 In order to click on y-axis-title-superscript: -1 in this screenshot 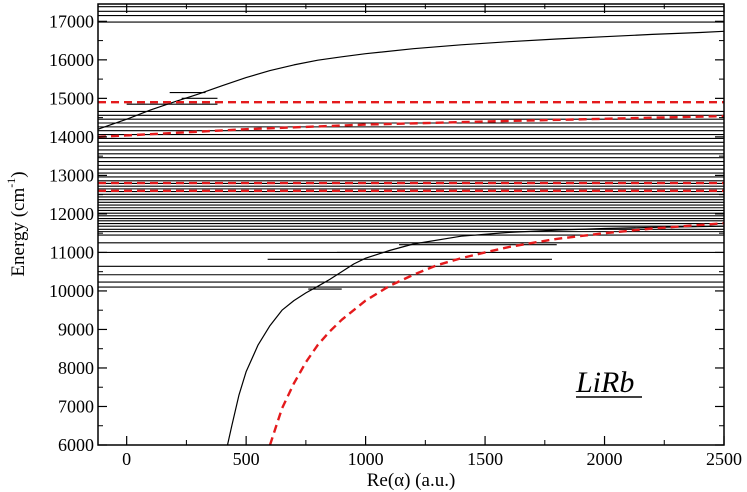, I will do `click(11, 183)`.